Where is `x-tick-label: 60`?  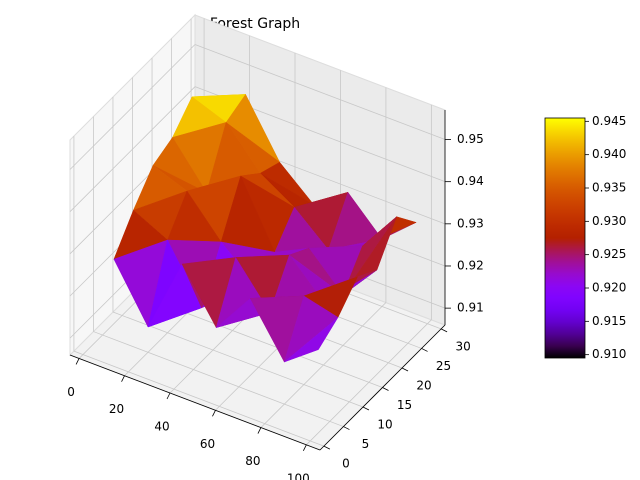
x-tick-label: 60 is located at coordinates (207, 444).